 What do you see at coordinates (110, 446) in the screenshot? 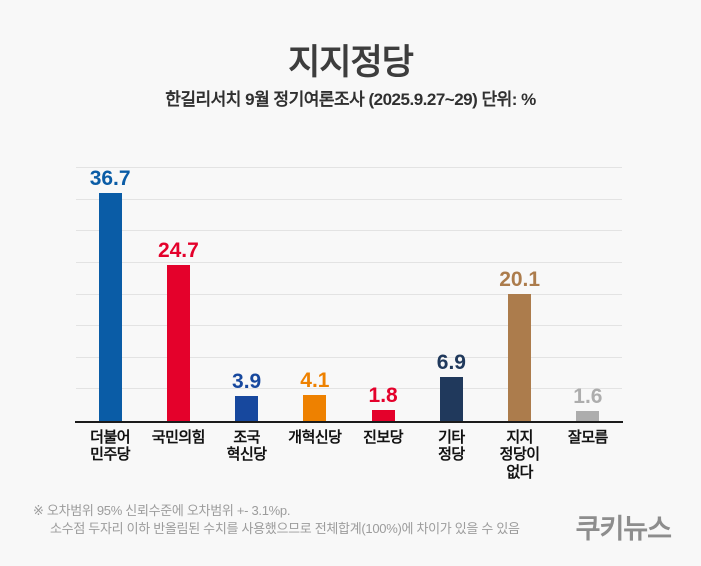
I see `category-label: 더불어 민주당` at bounding box center [110, 446].